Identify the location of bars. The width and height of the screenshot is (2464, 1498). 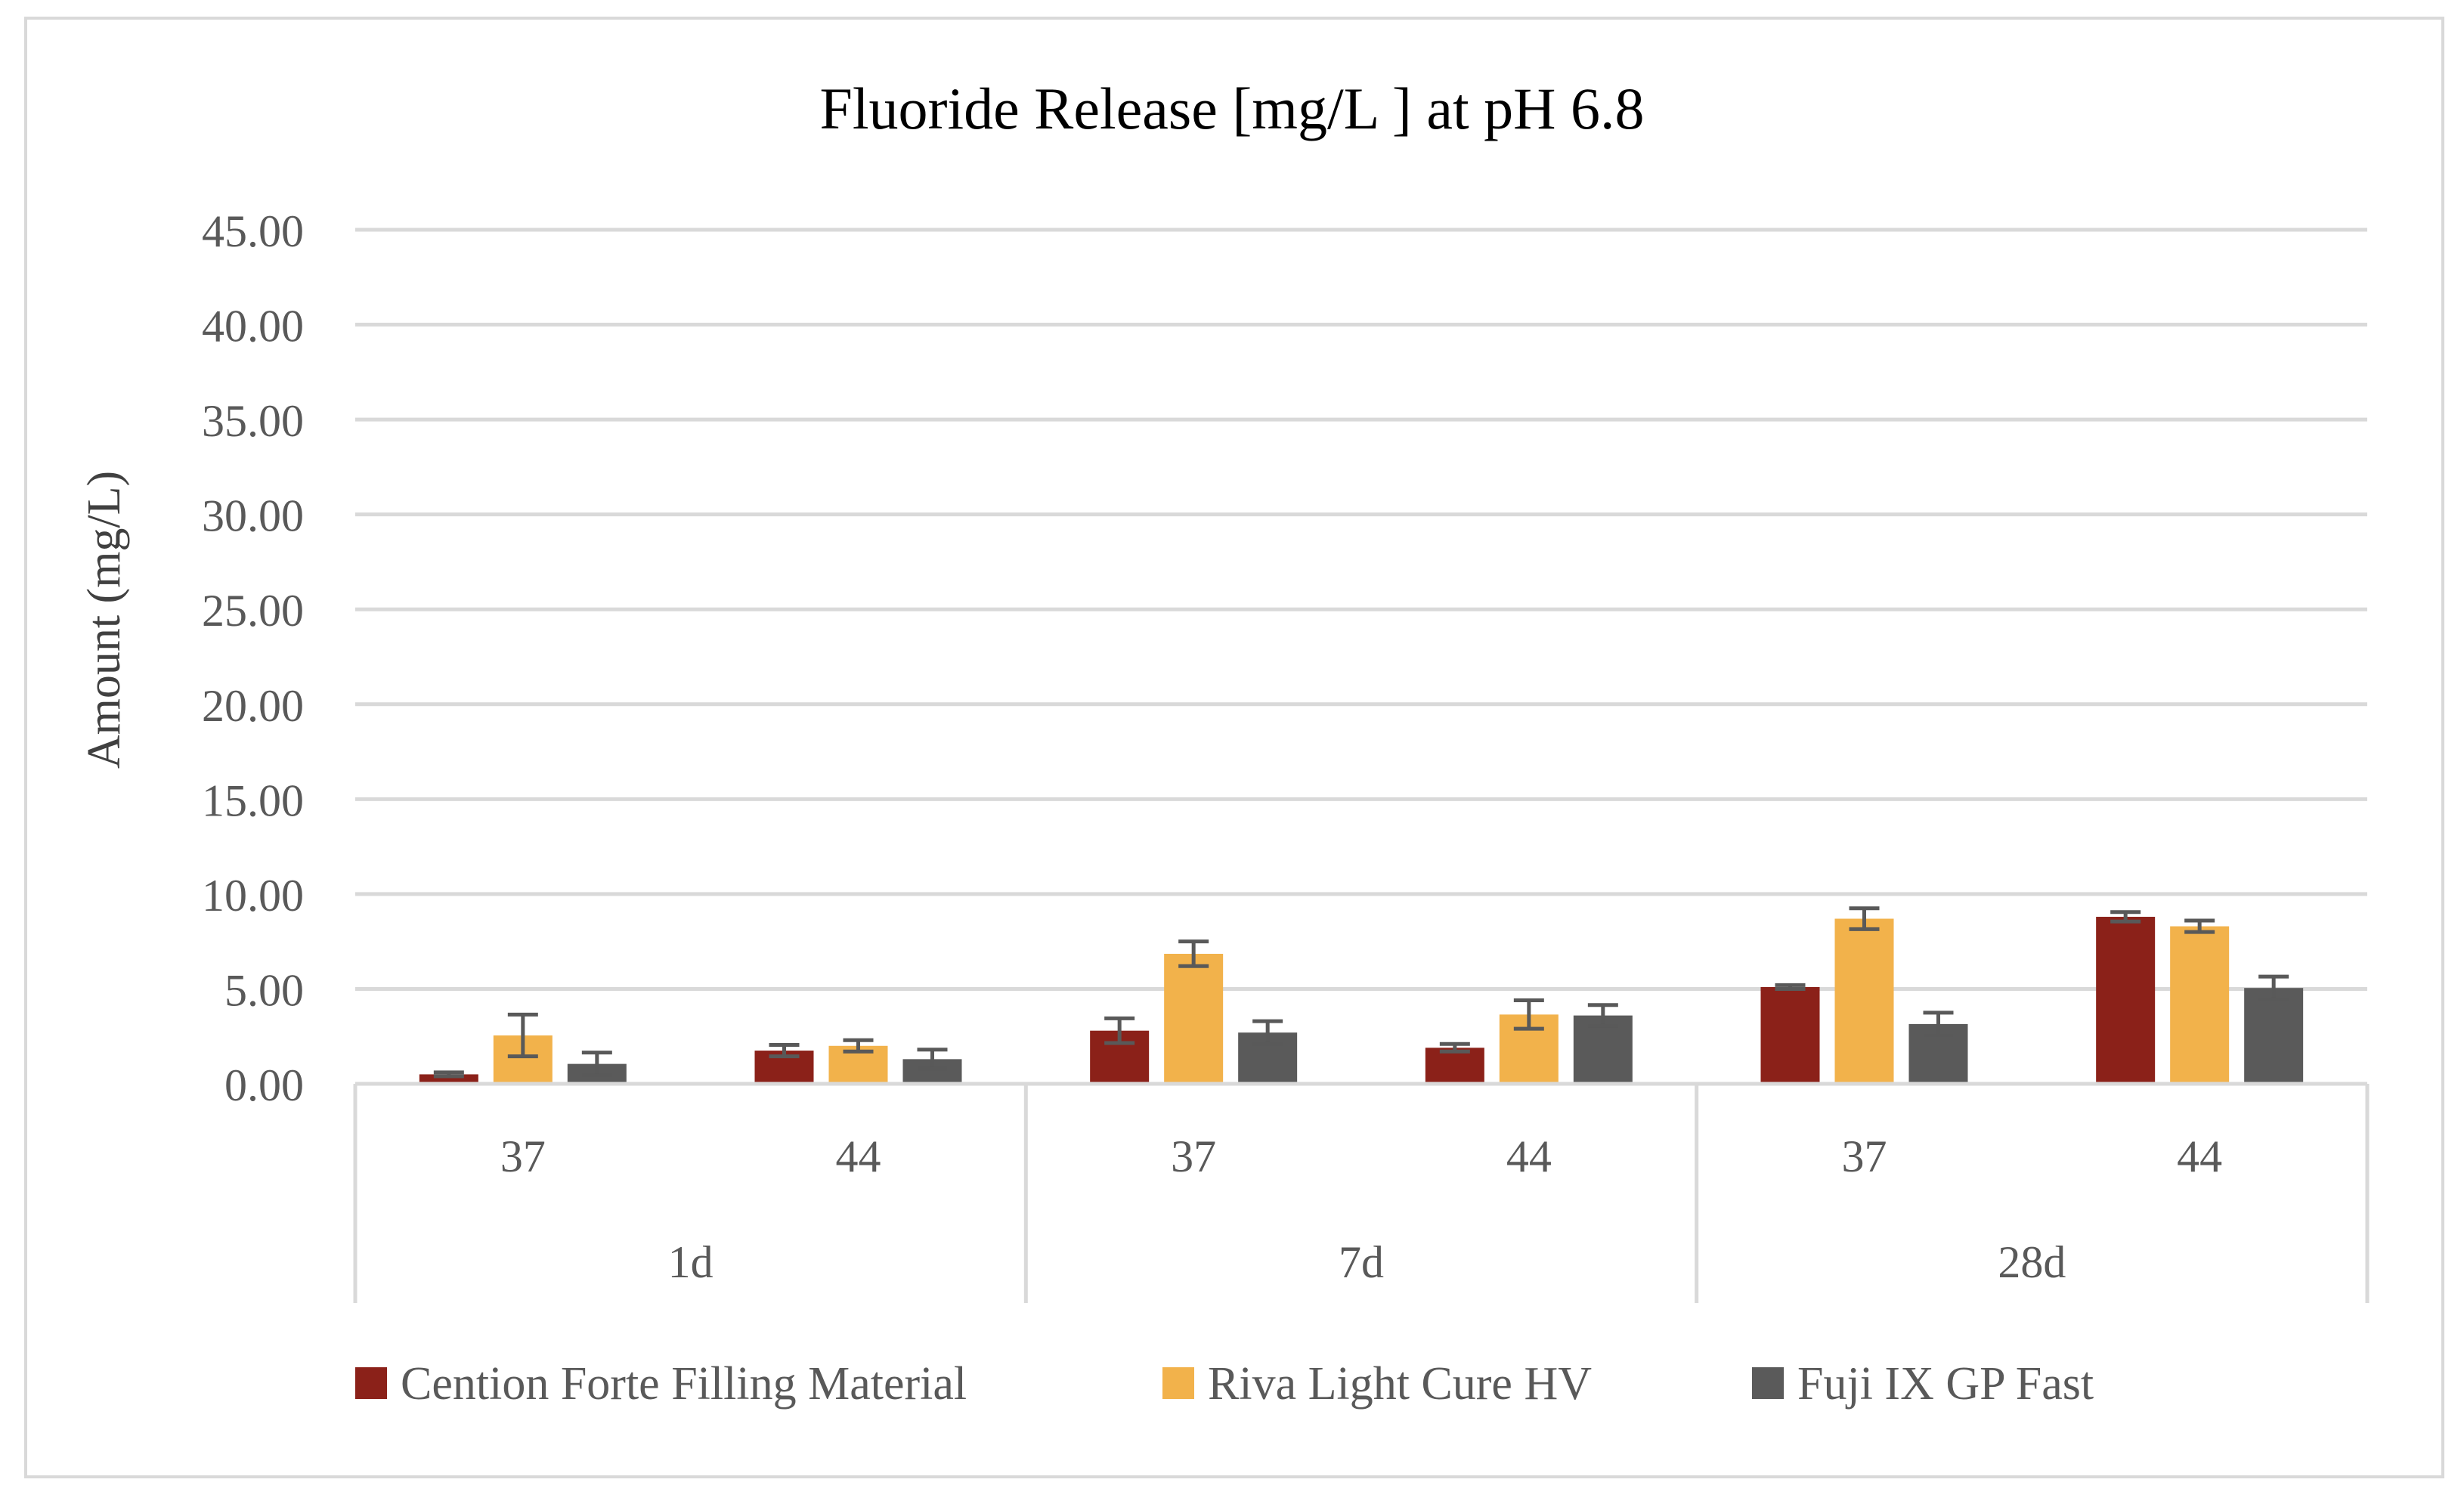
(1361, 995).